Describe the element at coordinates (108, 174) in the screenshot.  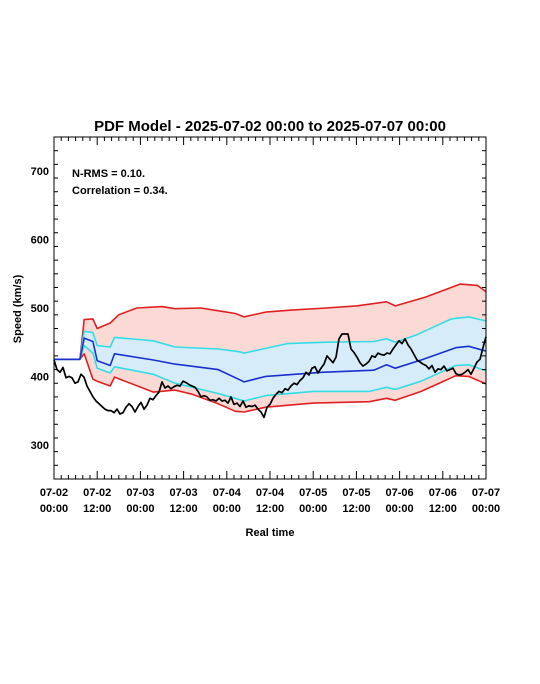
I see `annotation-nrms: N-RMS = 0.10.` at that location.